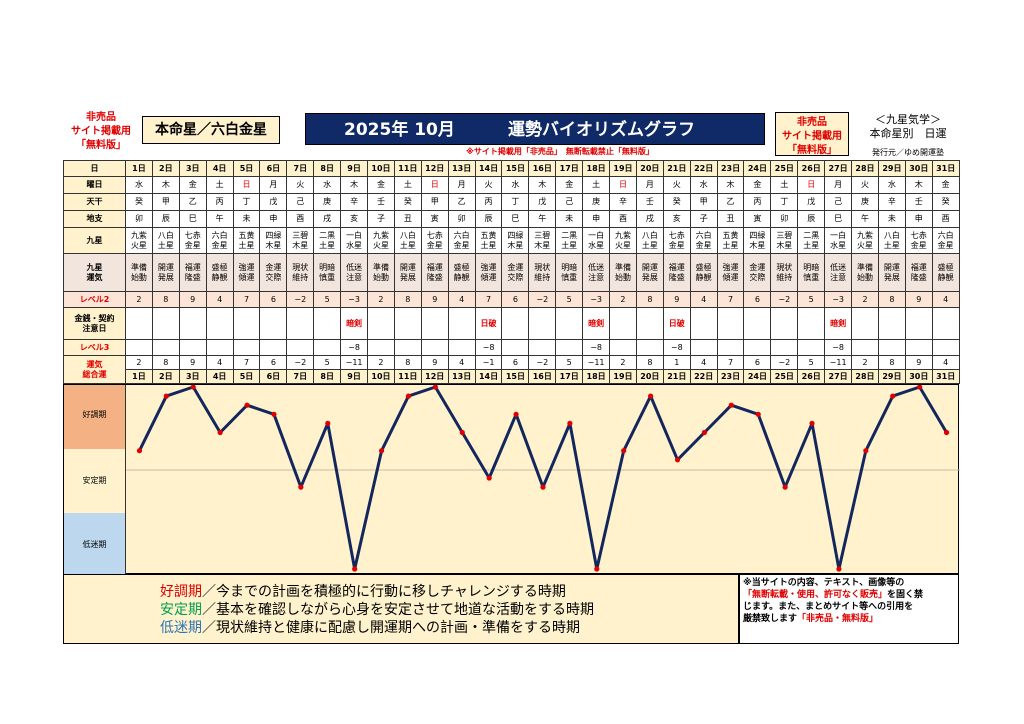 The height and width of the screenshot is (724, 1024). What do you see at coordinates (811, 219) in the screenshot?
I see `cell: 辰` at bounding box center [811, 219].